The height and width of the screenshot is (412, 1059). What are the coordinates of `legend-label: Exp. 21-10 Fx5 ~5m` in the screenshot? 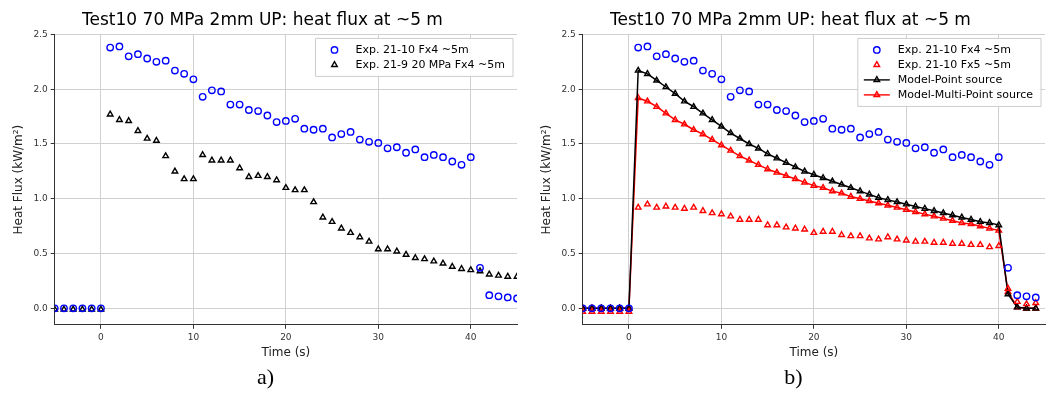 It's located at (954, 64).